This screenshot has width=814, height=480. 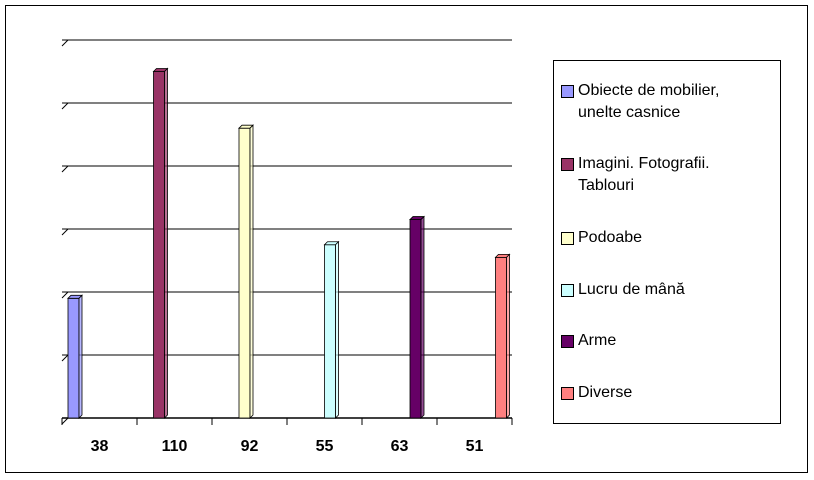 I want to click on x-tick-label: 55, so click(x=325, y=446).